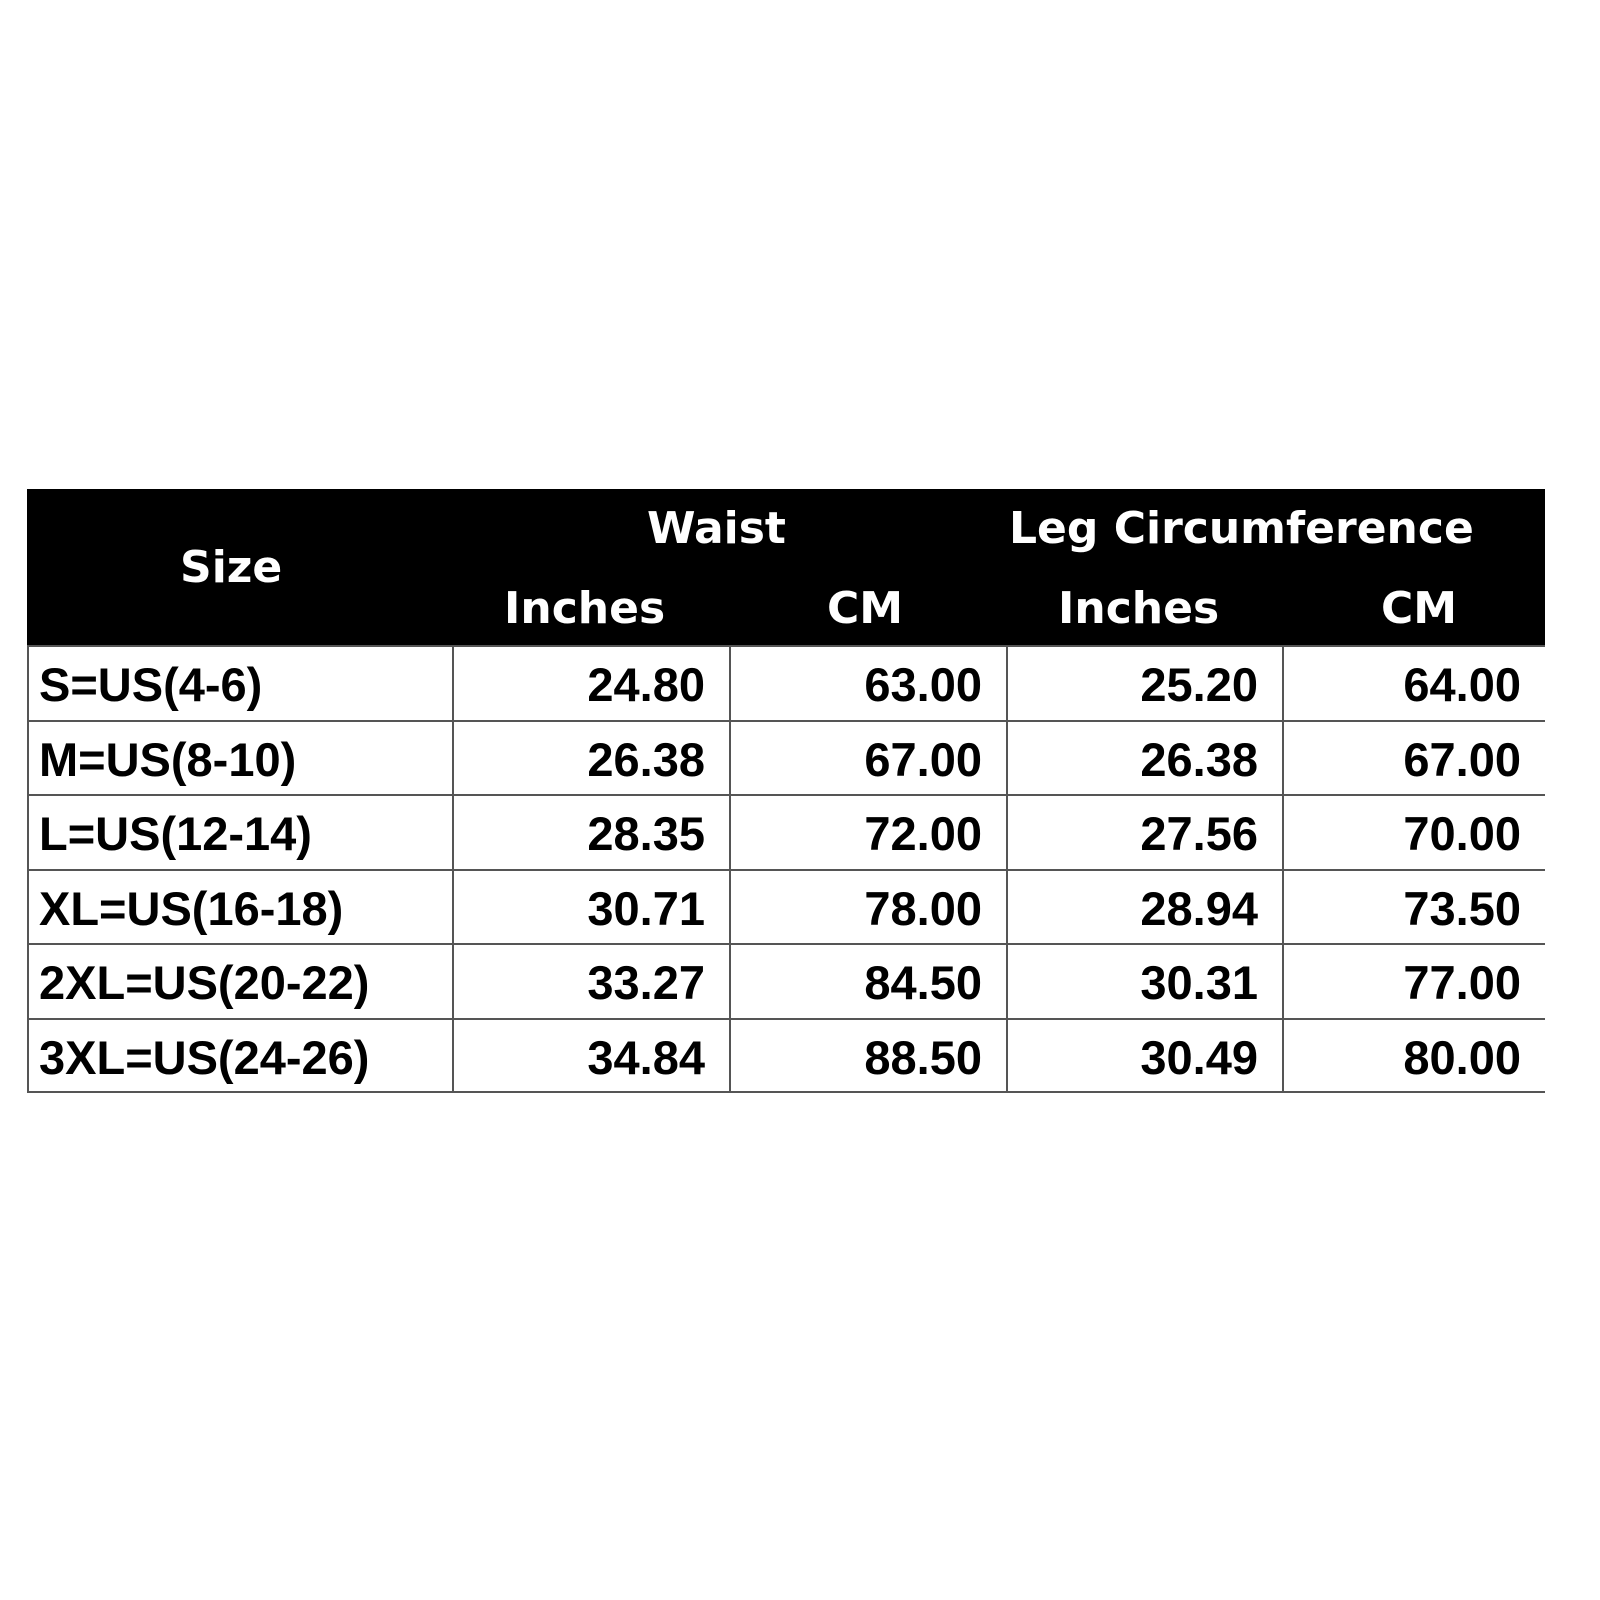  Describe the element at coordinates (1413, 1056) in the screenshot. I see `cell-leg-cm: 80.00` at that location.